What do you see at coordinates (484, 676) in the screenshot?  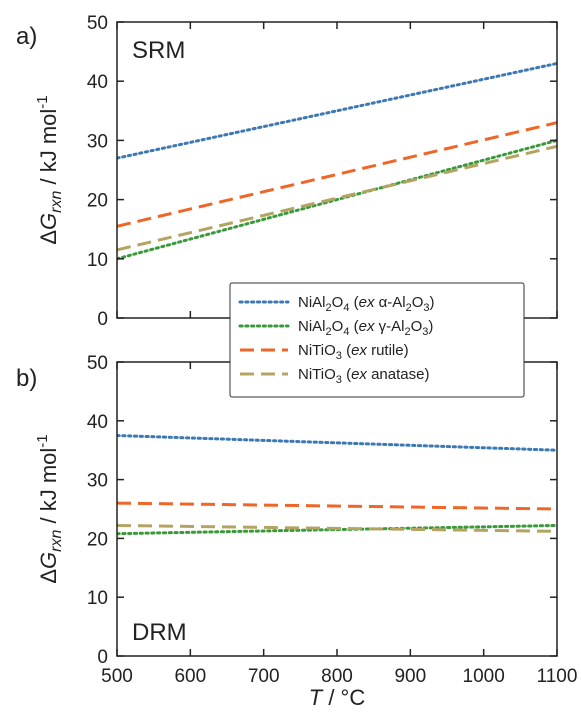 I see `x-tick-label: 1000` at bounding box center [484, 676].